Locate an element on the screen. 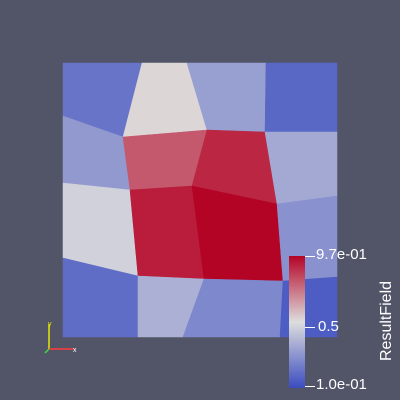 This screenshot has height=400, width=400. colorbar-title: ResultField is located at coordinates (386, 320).